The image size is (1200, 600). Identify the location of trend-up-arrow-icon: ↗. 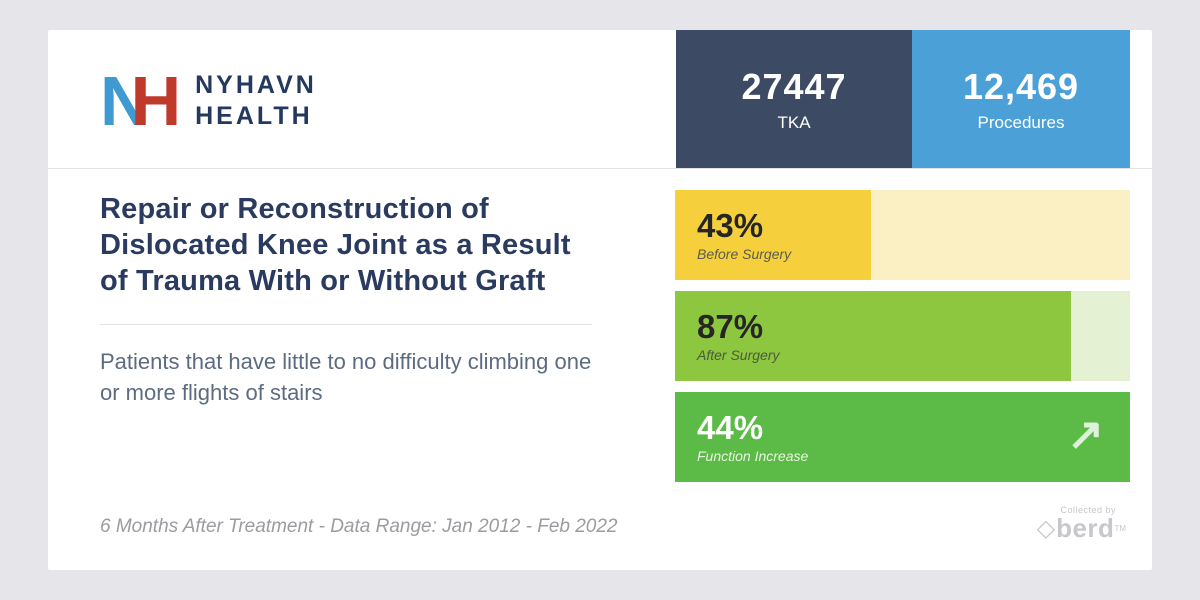
(1085, 435).